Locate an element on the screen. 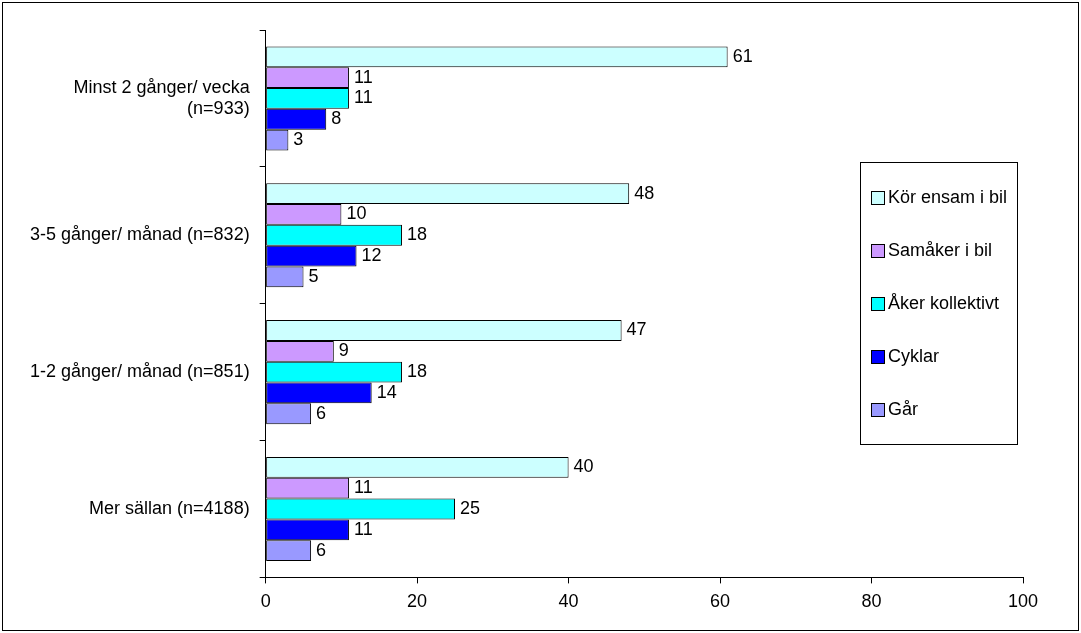 Image resolution: width=1081 pixels, height=633 pixels. data-label: 25 is located at coordinates (470, 507).